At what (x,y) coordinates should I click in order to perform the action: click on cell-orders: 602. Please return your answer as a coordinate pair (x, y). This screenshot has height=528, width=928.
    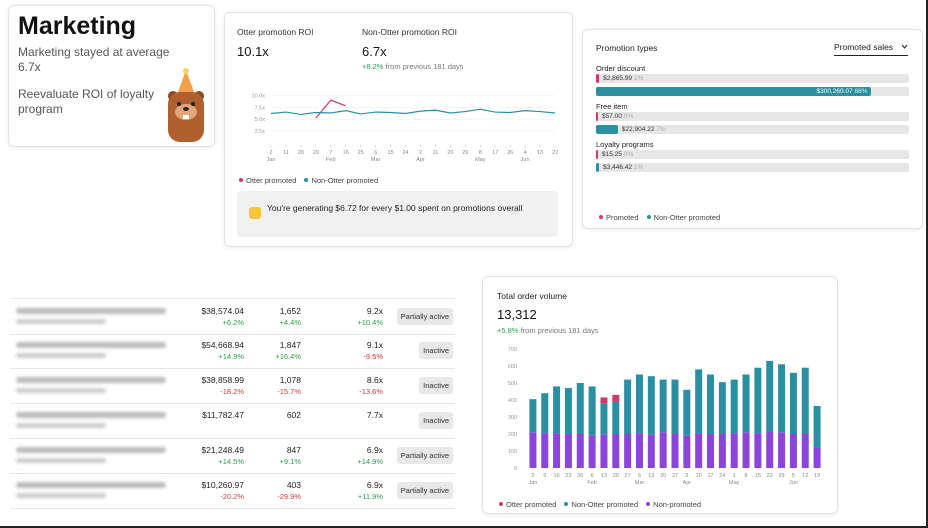
    Looking at the image, I should click on (293, 415).